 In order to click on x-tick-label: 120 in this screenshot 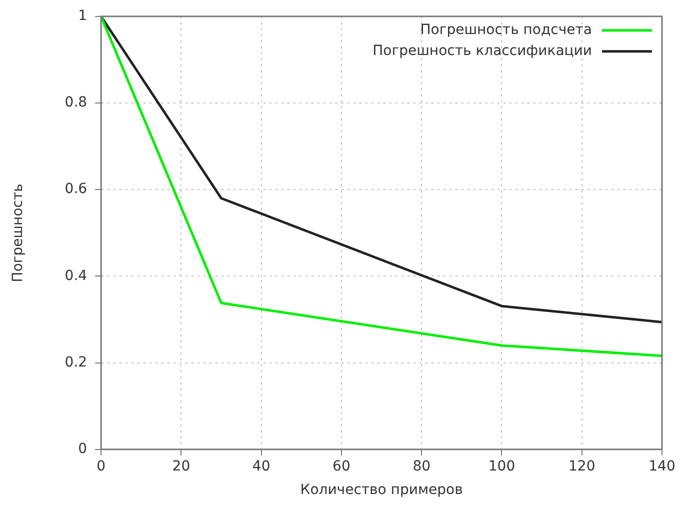, I will do `click(582, 466)`.